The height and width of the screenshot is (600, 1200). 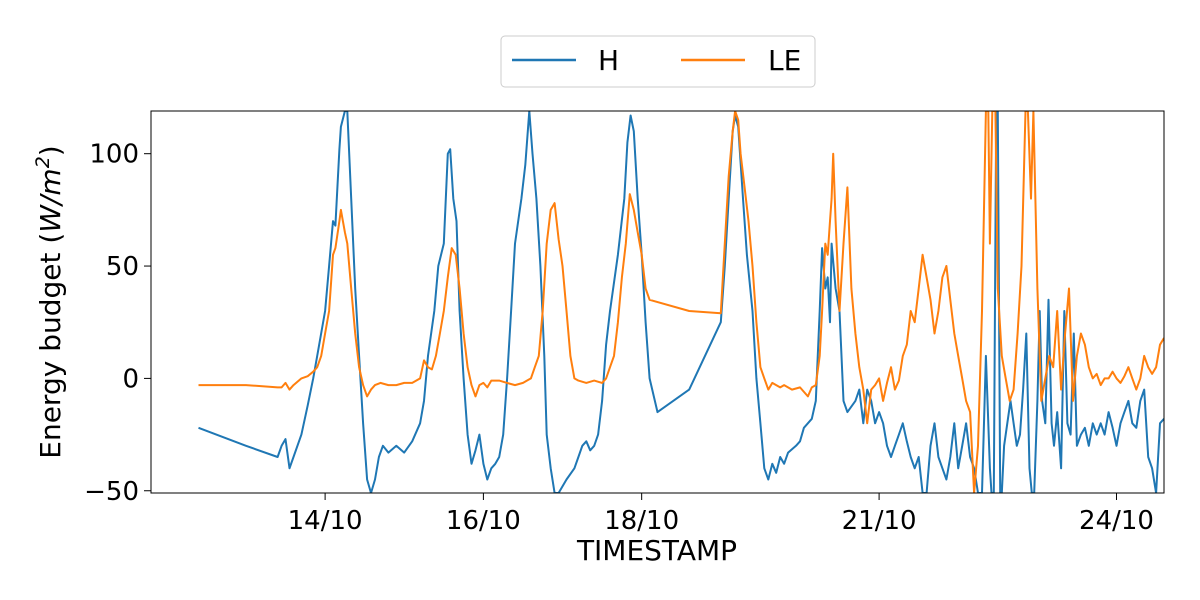 What do you see at coordinates (122, 267) in the screenshot?
I see `y-tick-label: 50` at bounding box center [122, 267].